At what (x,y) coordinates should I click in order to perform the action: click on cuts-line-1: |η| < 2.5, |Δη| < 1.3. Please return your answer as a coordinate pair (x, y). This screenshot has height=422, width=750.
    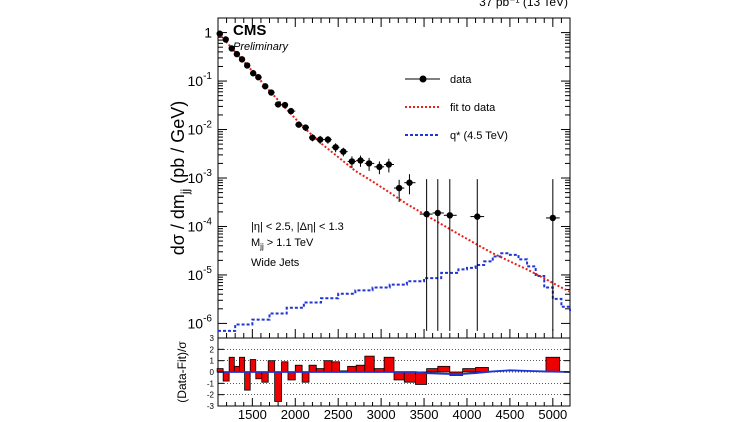
    Looking at the image, I should click on (297, 227).